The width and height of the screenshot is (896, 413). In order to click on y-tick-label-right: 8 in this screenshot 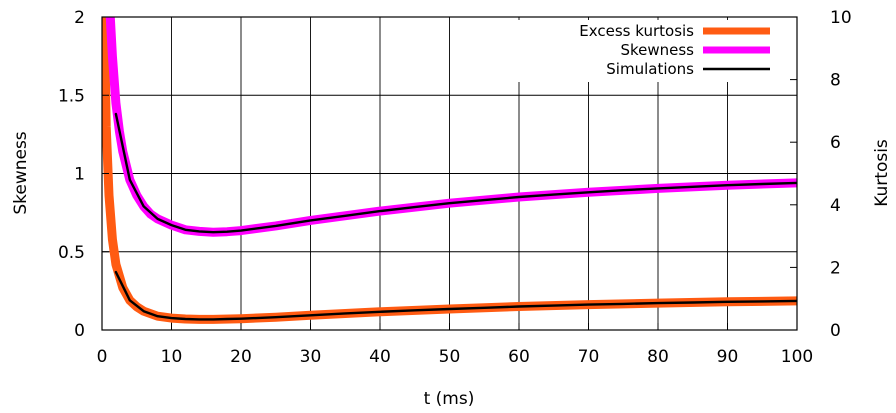, I will do `click(835, 81)`.